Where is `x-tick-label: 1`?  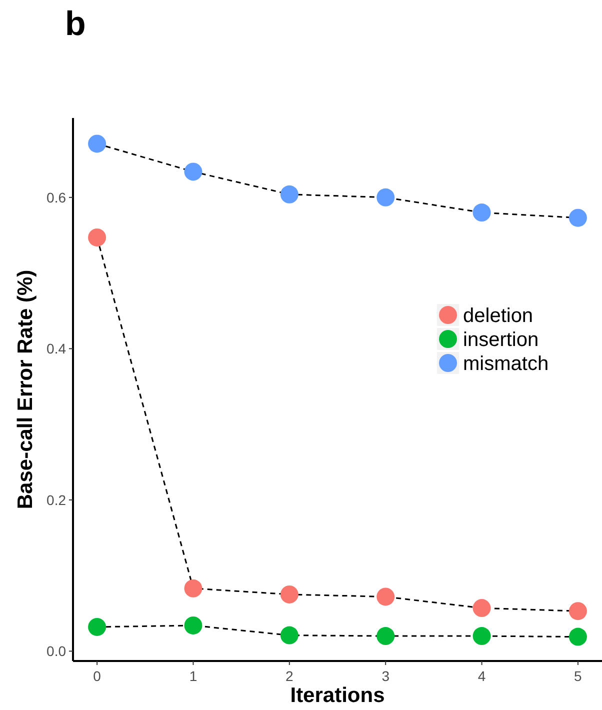 x-tick-label: 1 is located at coordinates (193, 676).